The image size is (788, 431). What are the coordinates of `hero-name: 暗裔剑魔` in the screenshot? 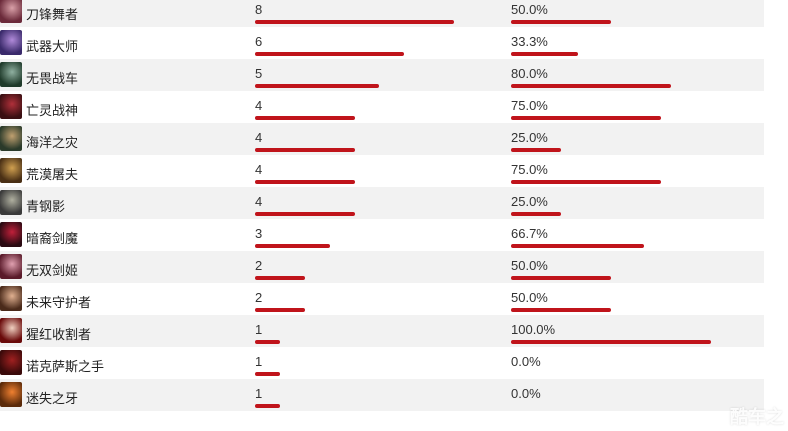 It's located at (52, 238).